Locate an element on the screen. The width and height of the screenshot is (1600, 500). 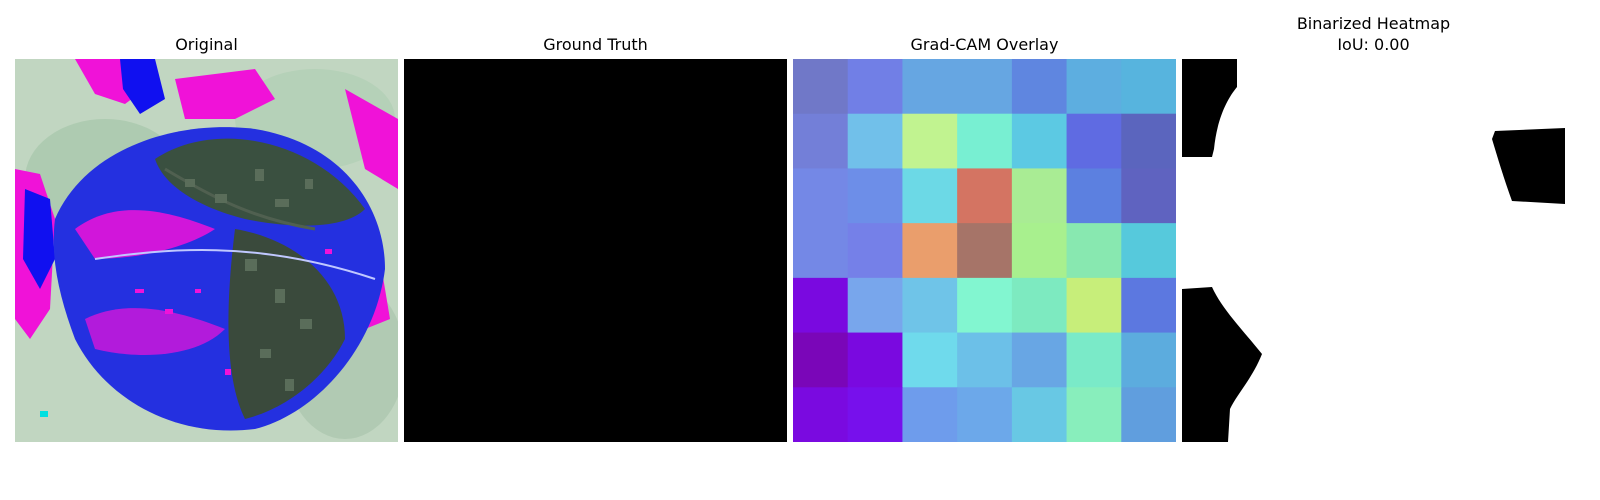
panel-title: Binarized Heatmap is located at coordinates (1373, 23).